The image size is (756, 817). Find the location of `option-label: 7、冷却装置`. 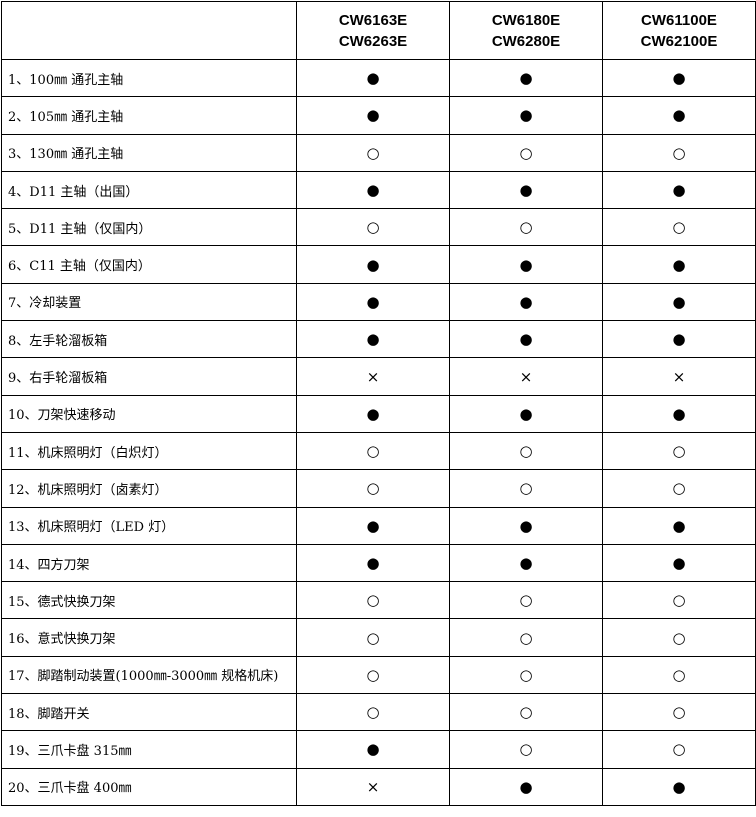

option-label: 7、冷却装置 is located at coordinates (149, 302).